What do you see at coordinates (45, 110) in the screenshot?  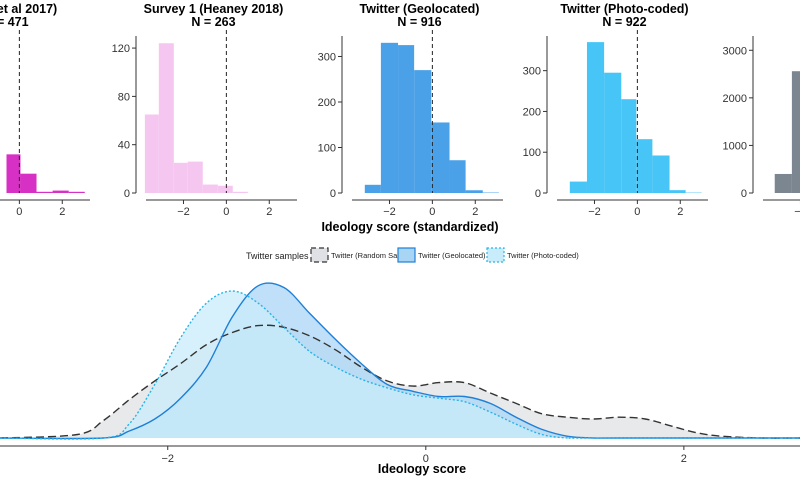 I see `histogram-panel-1: Fisher et al 2017)N = 471−202` at bounding box center [45, 110].